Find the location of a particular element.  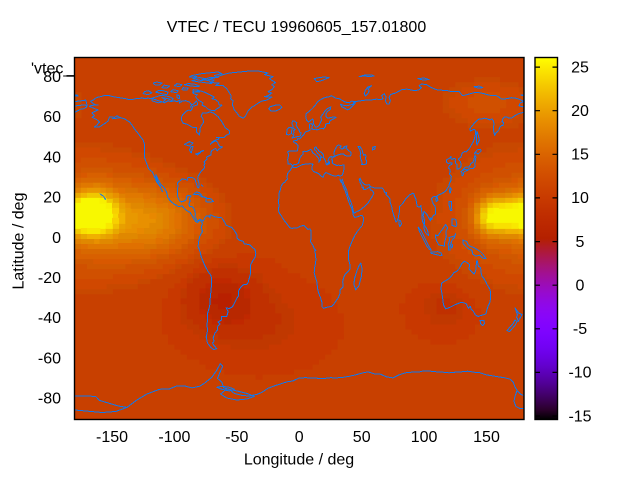

svg-text: 'vtec_ is located at coordinates (52, 69).